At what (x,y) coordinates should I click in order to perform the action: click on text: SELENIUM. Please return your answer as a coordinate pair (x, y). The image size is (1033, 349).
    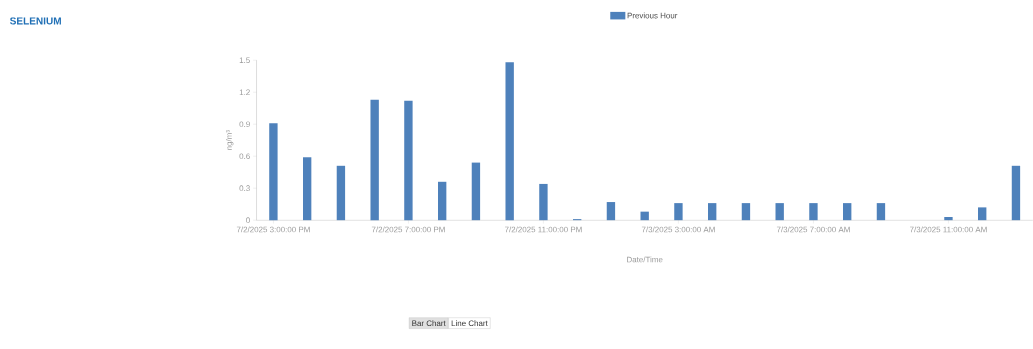
    Looking at the image, I should click on (35, 21).